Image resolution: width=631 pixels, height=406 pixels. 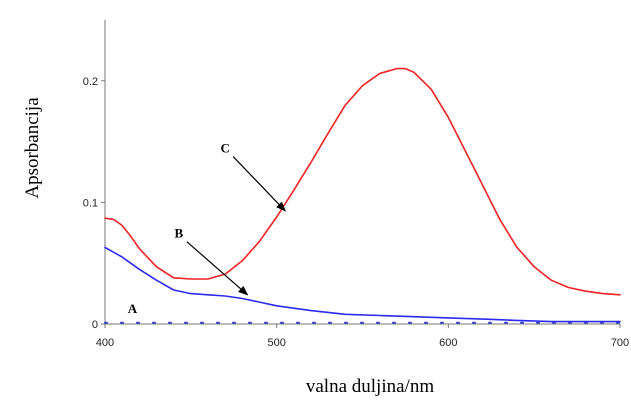 I want to click on arrow-c, so click(x=259, y=184).